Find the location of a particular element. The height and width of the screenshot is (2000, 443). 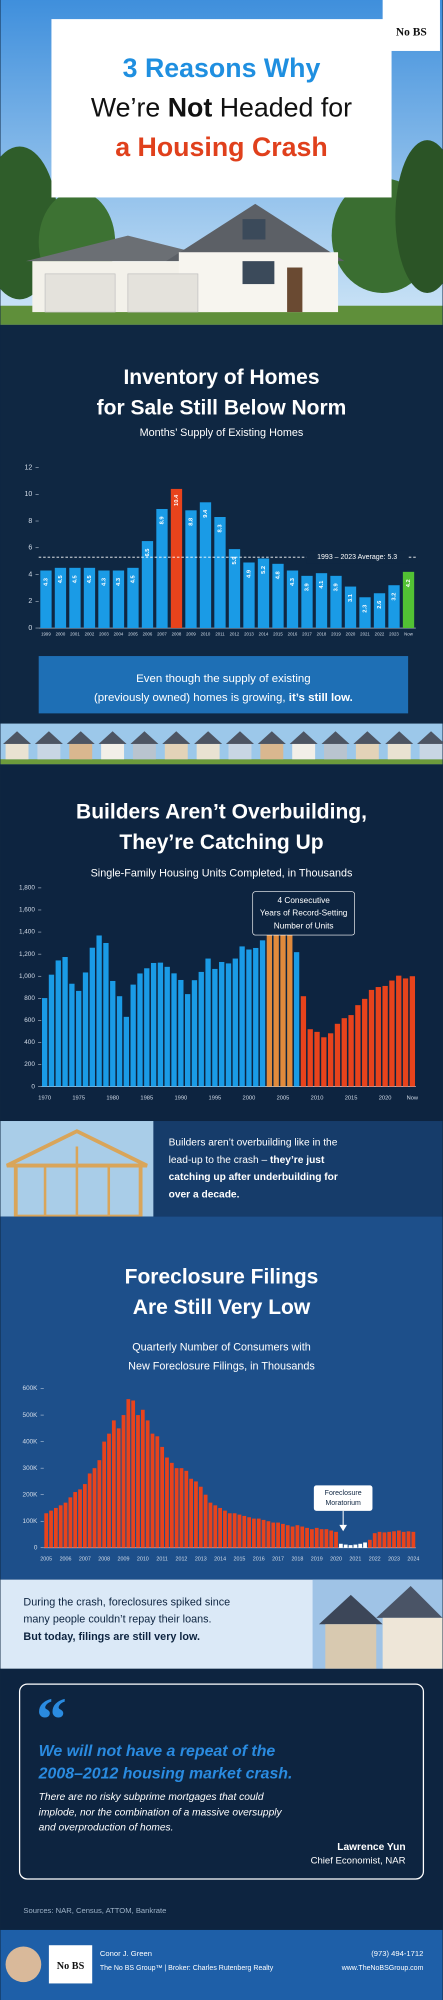

y-tick-label: 200 is located at coordinates (29, 1064).